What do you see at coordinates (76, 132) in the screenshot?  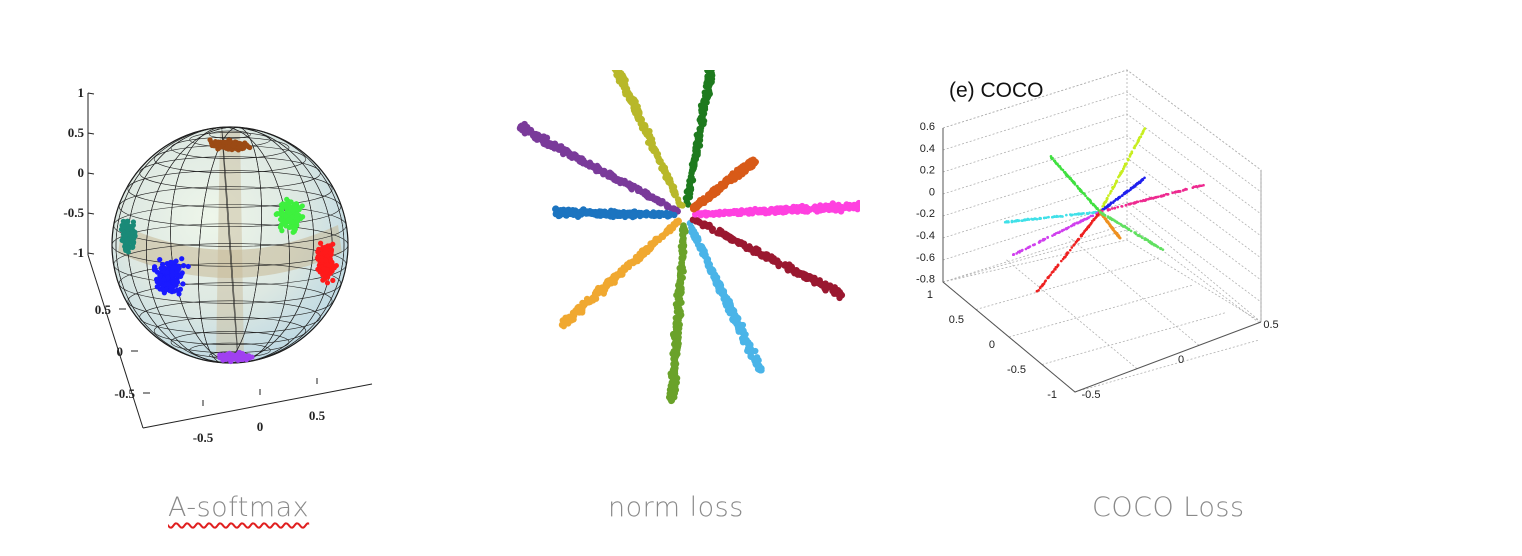 I see `z-tick-label: 0.5` at bounding box center [76, 132].